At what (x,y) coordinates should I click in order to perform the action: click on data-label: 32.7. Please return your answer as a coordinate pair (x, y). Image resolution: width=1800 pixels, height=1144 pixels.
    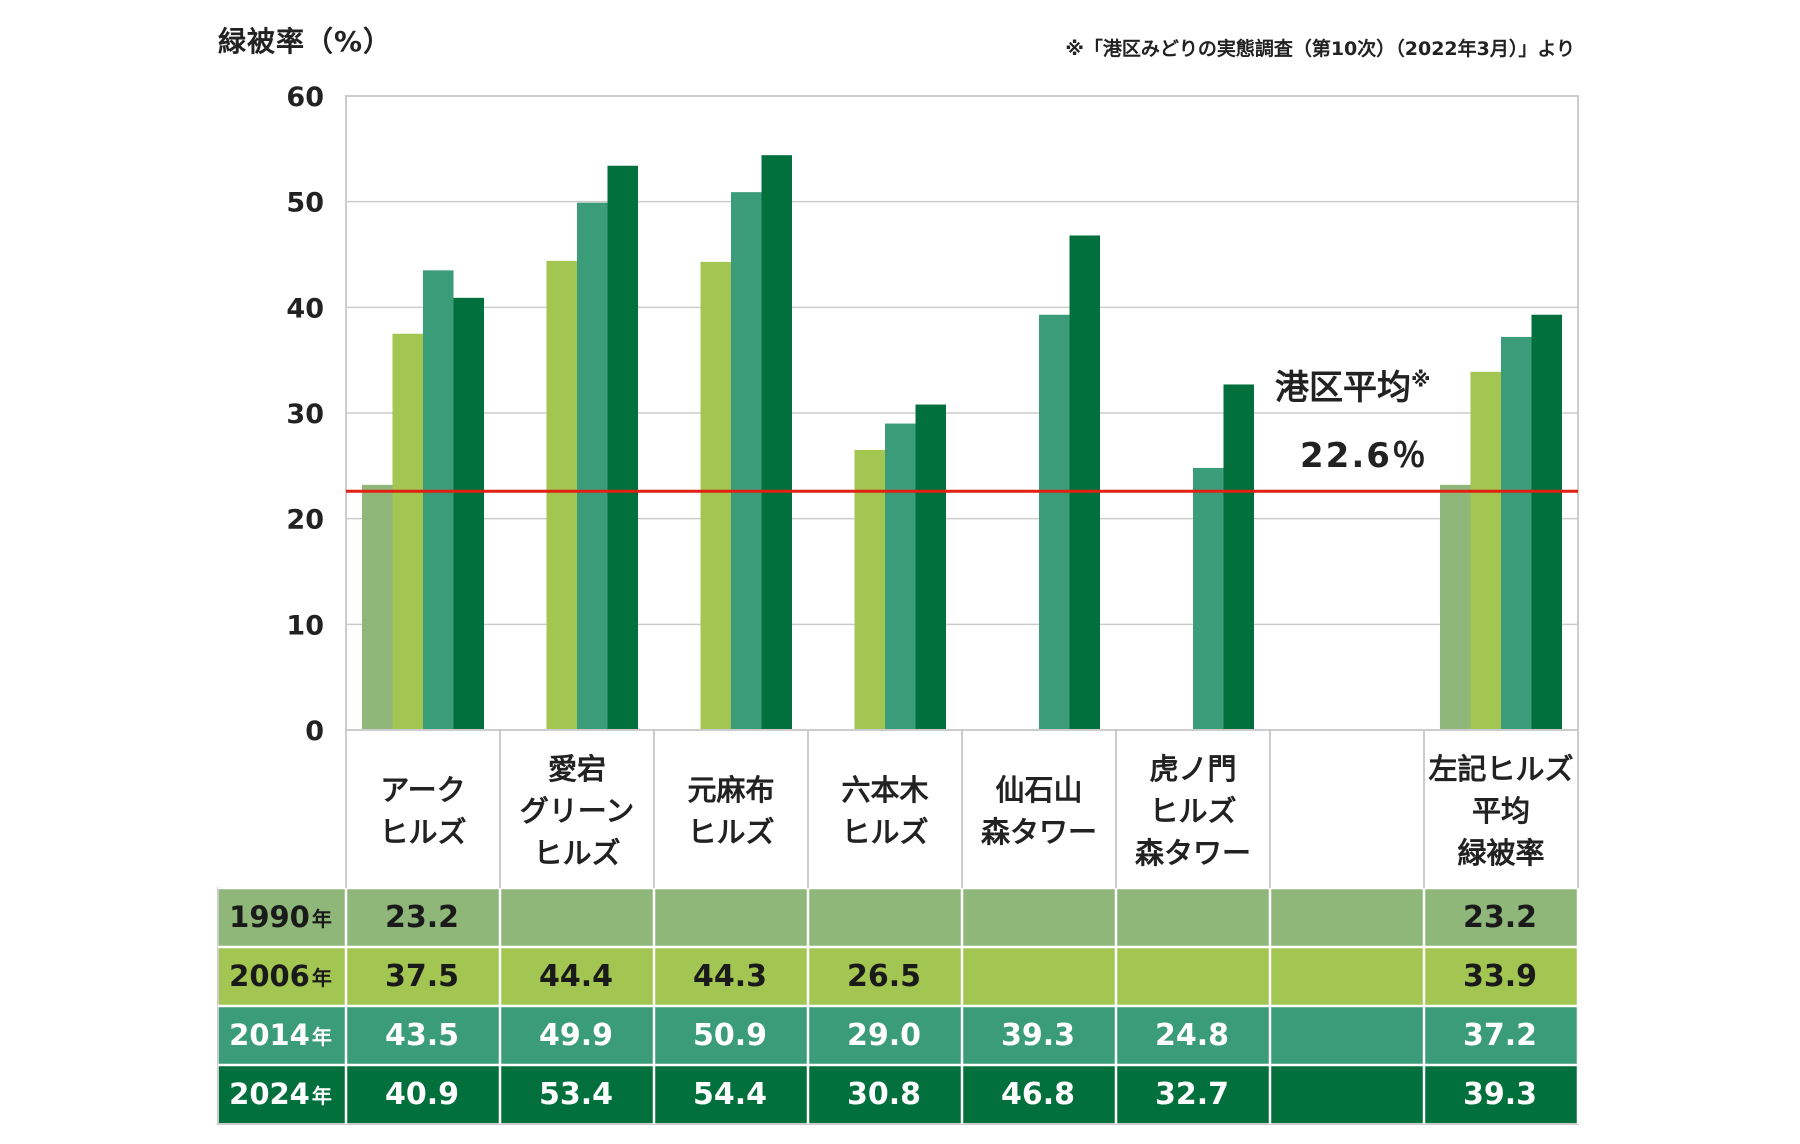
    Looking at the image, I should click on (1192, 1094).